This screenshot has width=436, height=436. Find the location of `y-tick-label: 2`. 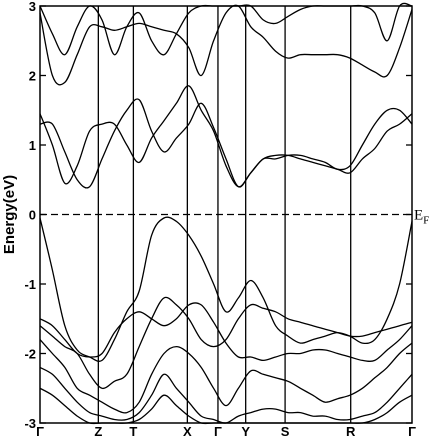

y-tick-label: 2 is located at coordinates (32, 76).